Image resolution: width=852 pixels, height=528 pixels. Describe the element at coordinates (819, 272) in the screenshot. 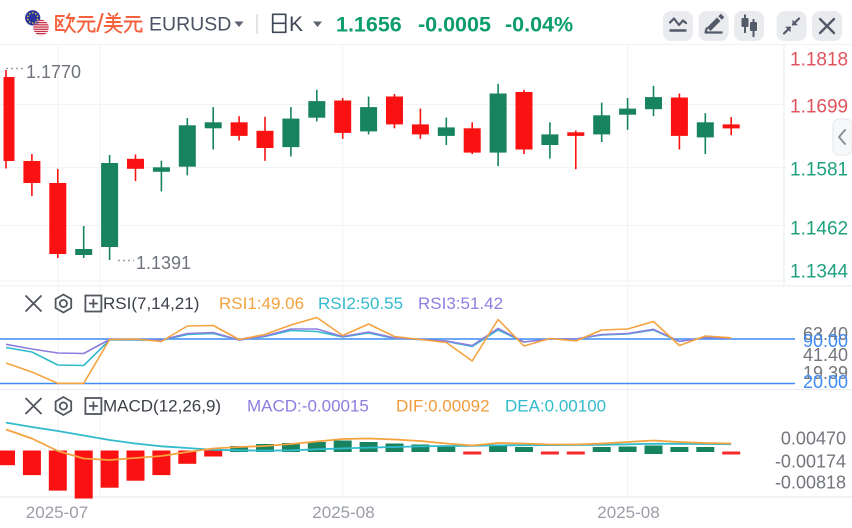

I see `svg-text: 1.1344` at that location.